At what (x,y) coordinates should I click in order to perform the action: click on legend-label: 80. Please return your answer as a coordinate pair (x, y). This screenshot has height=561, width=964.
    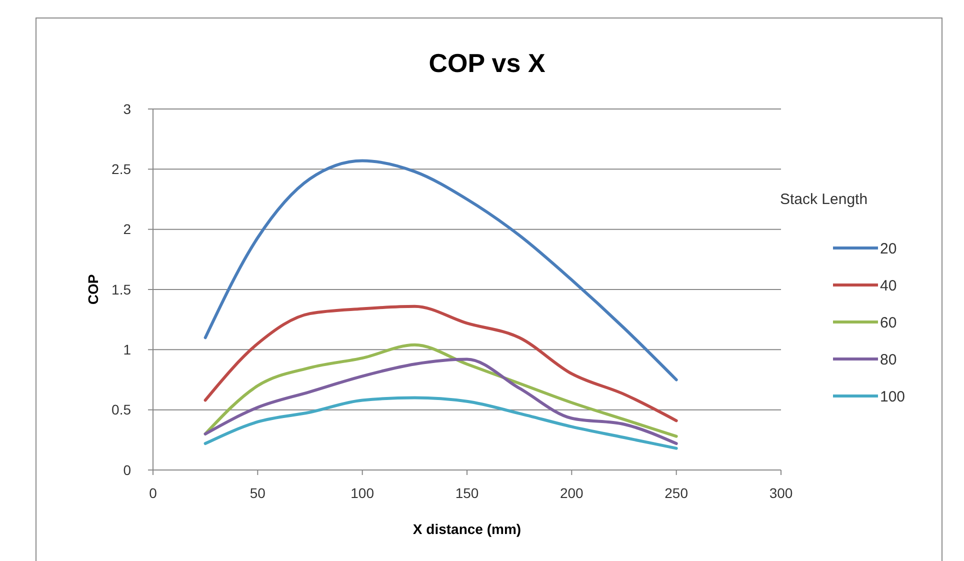
    Looking at the image, I should click on (888, 359).